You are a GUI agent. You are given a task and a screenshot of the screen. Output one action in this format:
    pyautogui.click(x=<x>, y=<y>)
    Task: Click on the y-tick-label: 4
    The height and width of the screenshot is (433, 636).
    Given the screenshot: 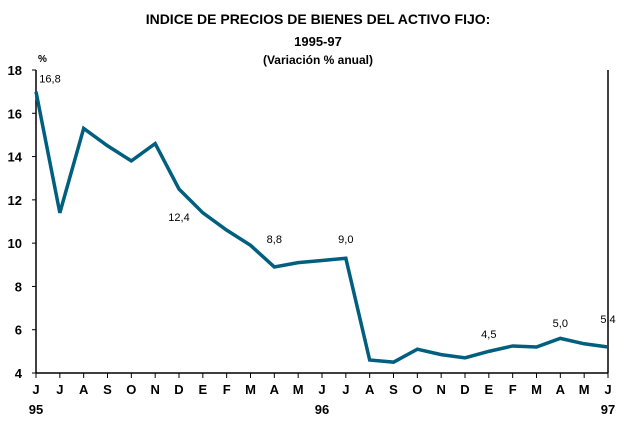 What is the action you would take?
    pyautogui.click(x=19, y=373)
    